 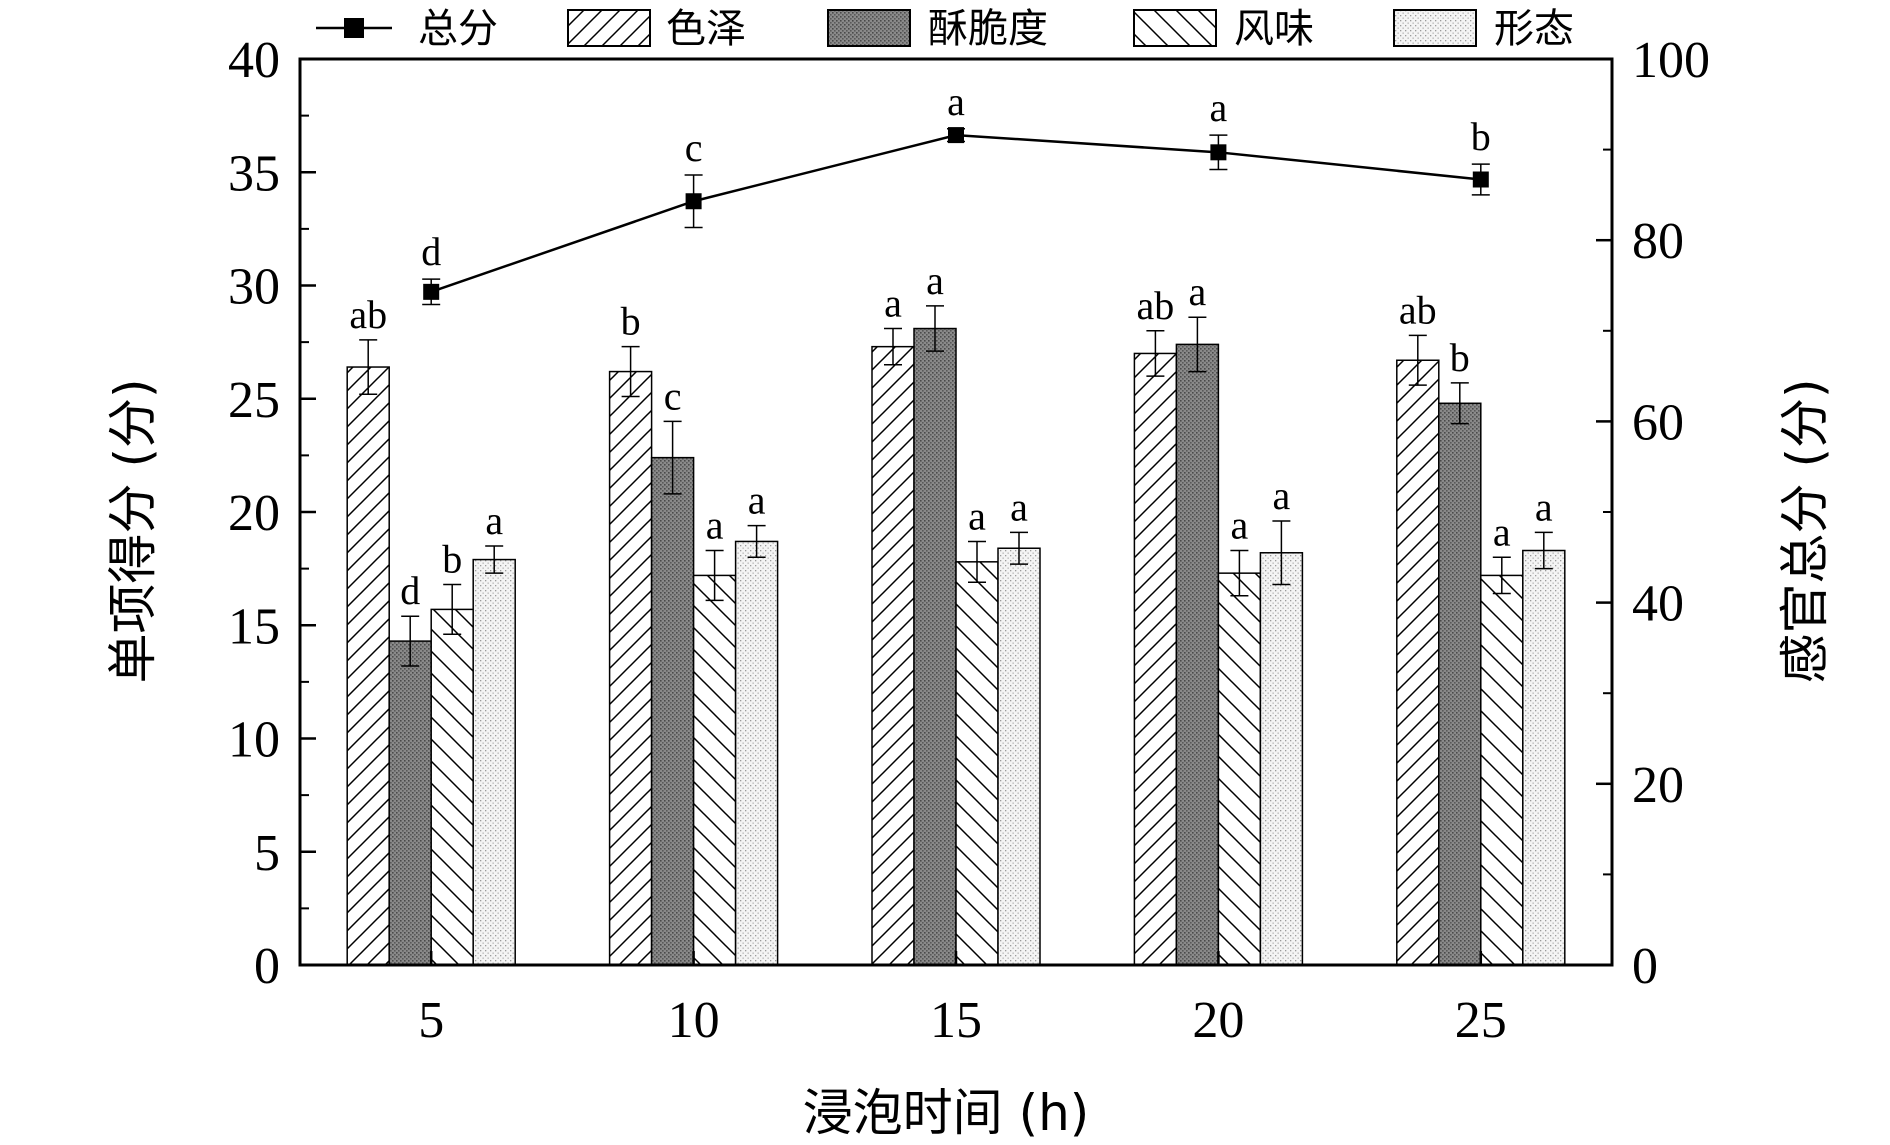 I want to click on sig-label-风味-25: a, so click(x=1502, y=531).